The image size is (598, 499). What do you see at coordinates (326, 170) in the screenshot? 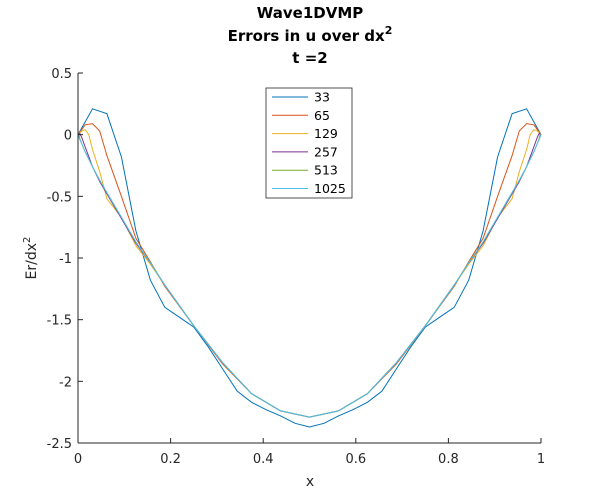
I see `legend-label-513: 513` at bounding box center [326, 170].